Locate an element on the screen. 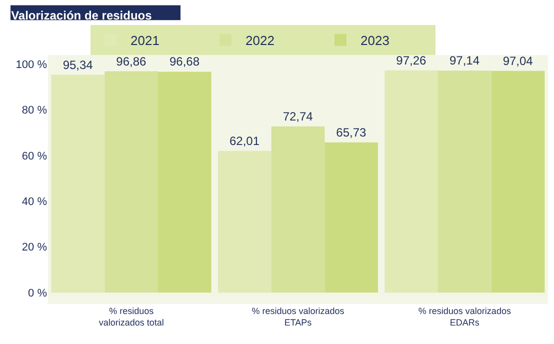  data-label: 97,14 is located at coordinates (464, 61).